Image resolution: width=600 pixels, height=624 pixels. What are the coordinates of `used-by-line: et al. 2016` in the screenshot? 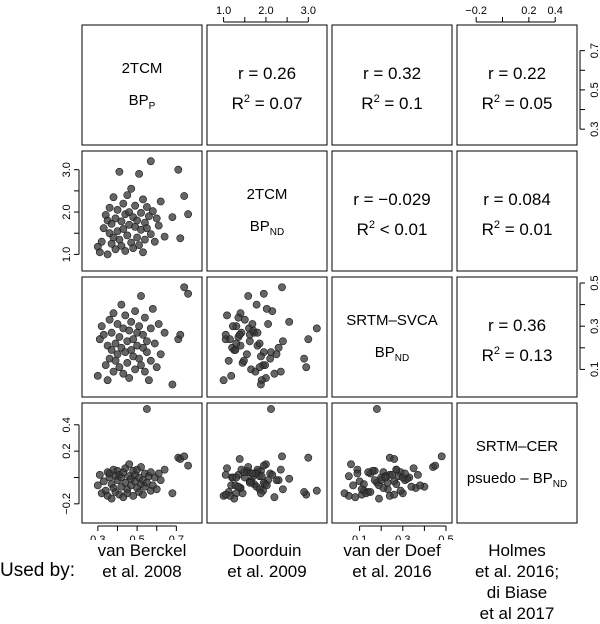 It's located at (392, 571).